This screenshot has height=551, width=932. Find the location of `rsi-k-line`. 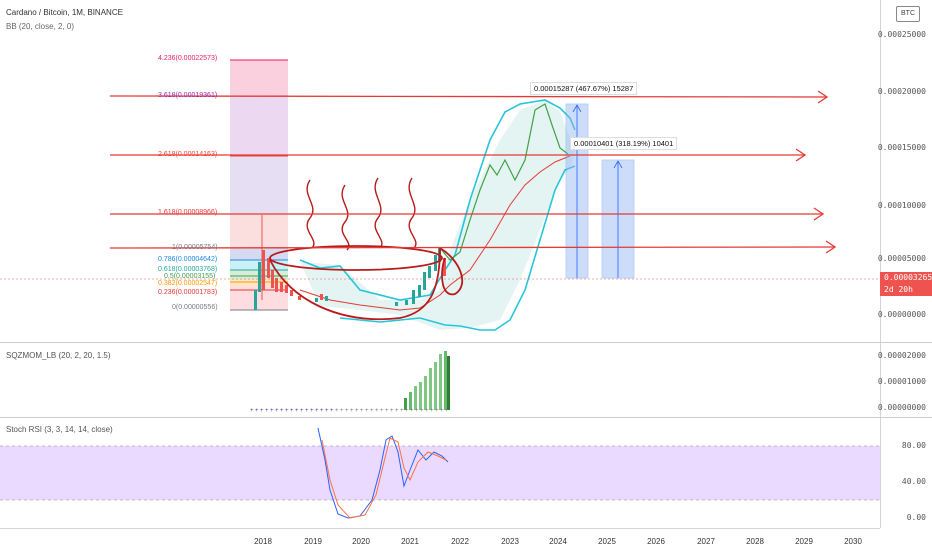

rsi-k-line is located at coordinates (383, 473).